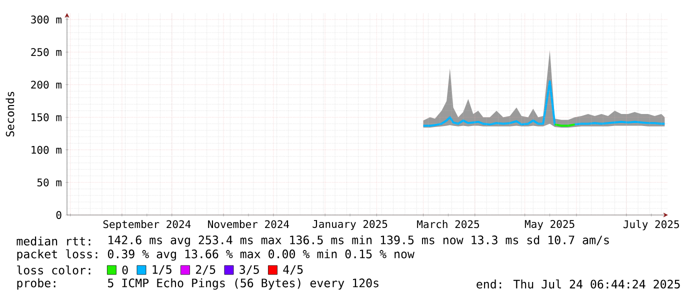 The width and height of the screenshot is (697, 297). Describe the element at coordinates (350, 225) in the screenshot. I see `x-tick-label: January 2025` at that location.